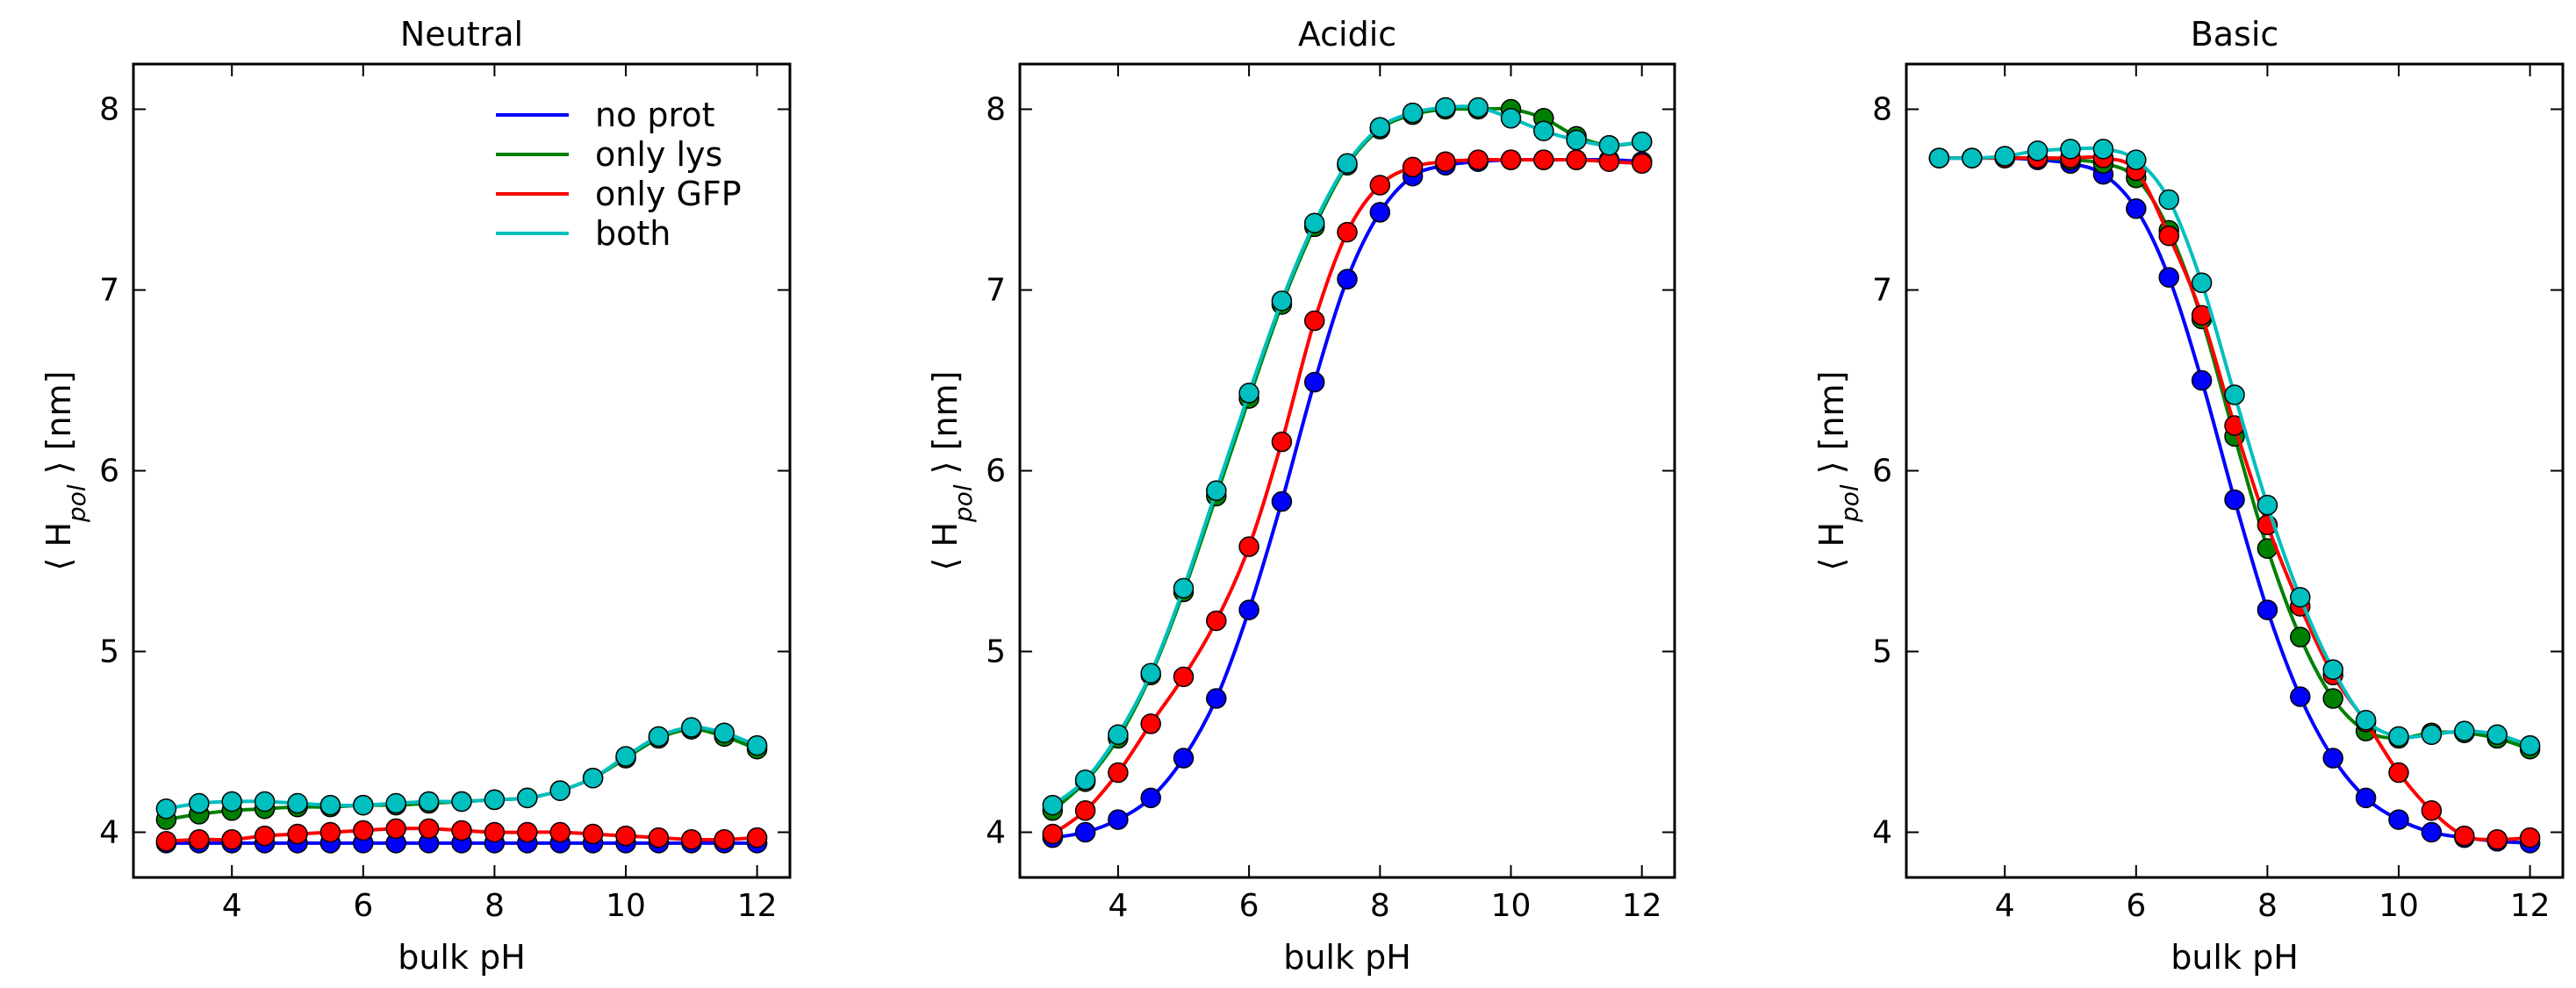 The width and height of the screenshot is (2576, 988). Describe the element at coordinates (461, 785) in the screenshot. I see `plot-area-neutral` at that location.